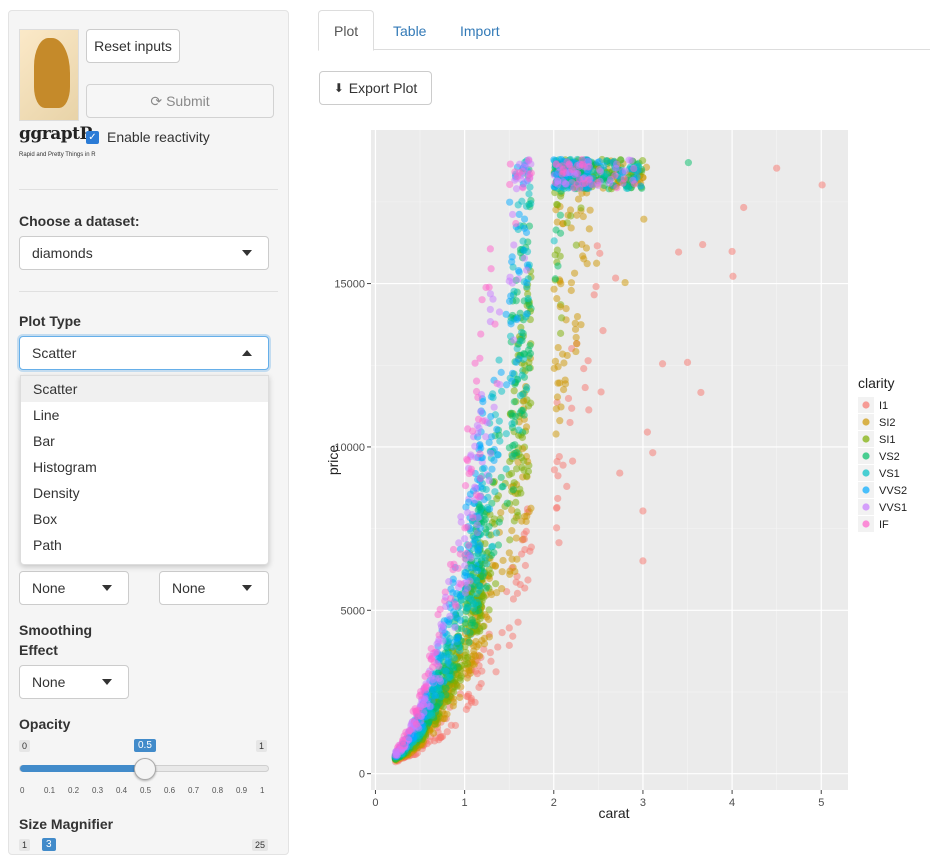 The width and height of the screenshot is (935, 855). I want to click on opacity-tick-label: 1, so click(262, 790).